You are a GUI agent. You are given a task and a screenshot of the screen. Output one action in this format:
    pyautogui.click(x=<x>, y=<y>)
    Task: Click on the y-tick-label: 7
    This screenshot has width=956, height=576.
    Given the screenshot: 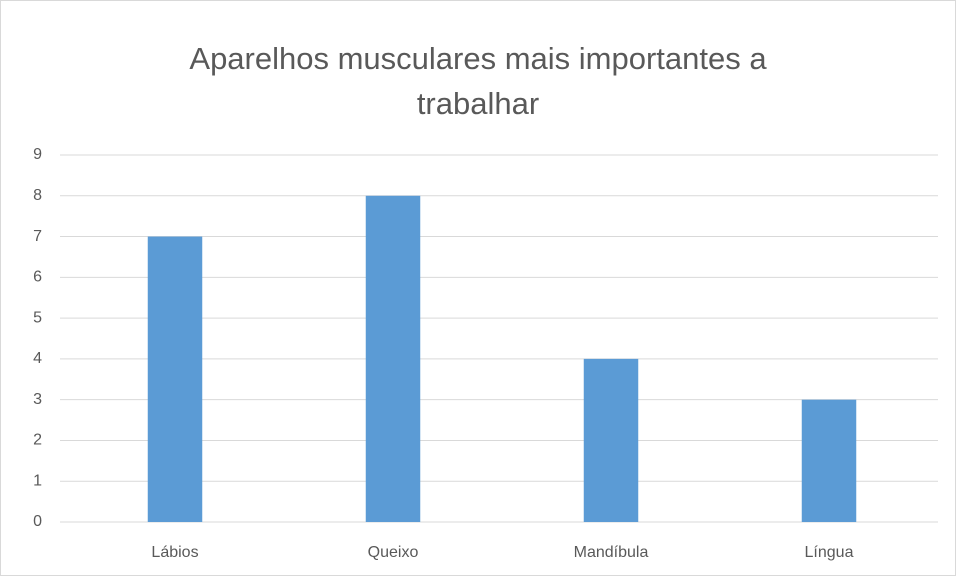 What is the action you would take?
    pyautogui.click(x=37, y=236)
    